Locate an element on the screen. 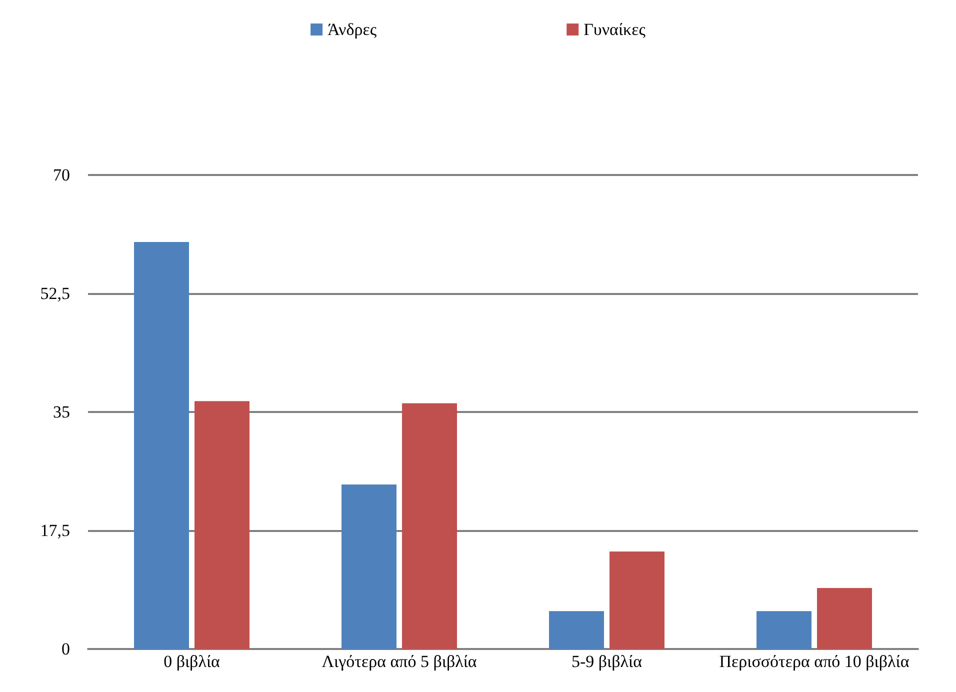 This screenshot has width=956, height=692. y-tick-label: 17,5 is located at coordinates (55, 530).